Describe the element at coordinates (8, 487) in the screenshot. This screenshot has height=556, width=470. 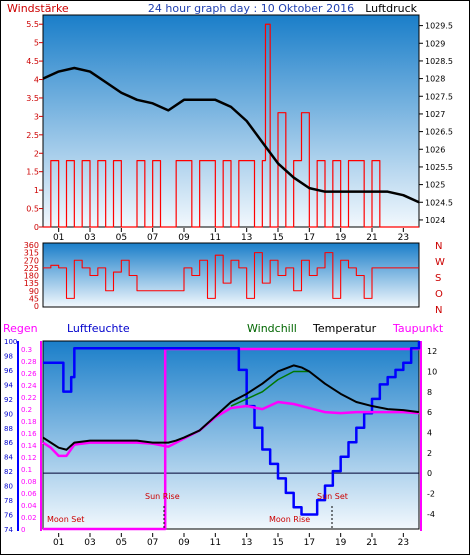
I see `humidity-y-tick-label: 80` at that location.